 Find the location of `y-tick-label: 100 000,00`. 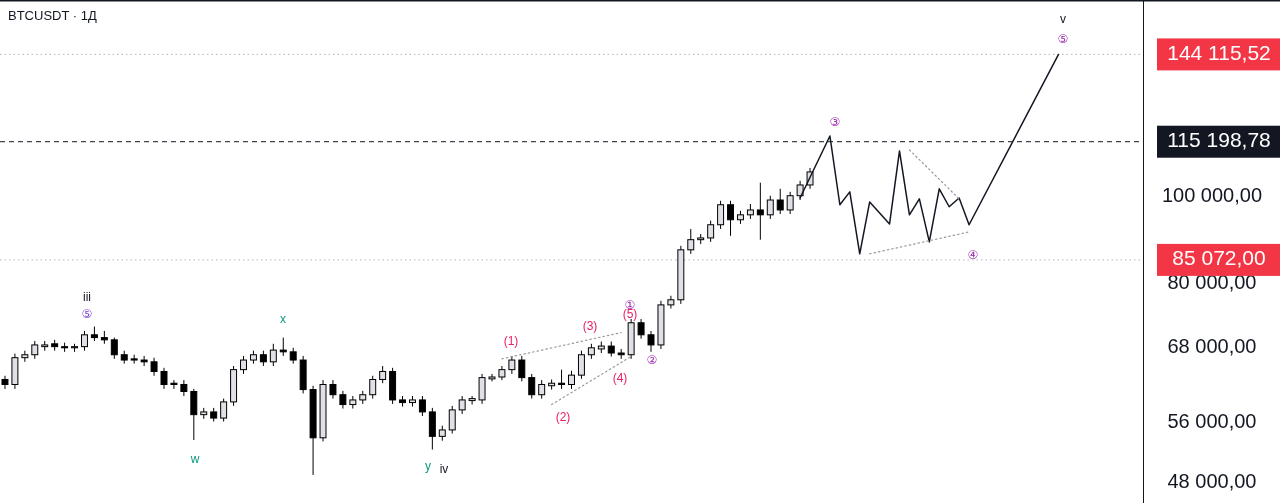

y-tick-label: 100 000,00 is located at coordinates (1212, 195).